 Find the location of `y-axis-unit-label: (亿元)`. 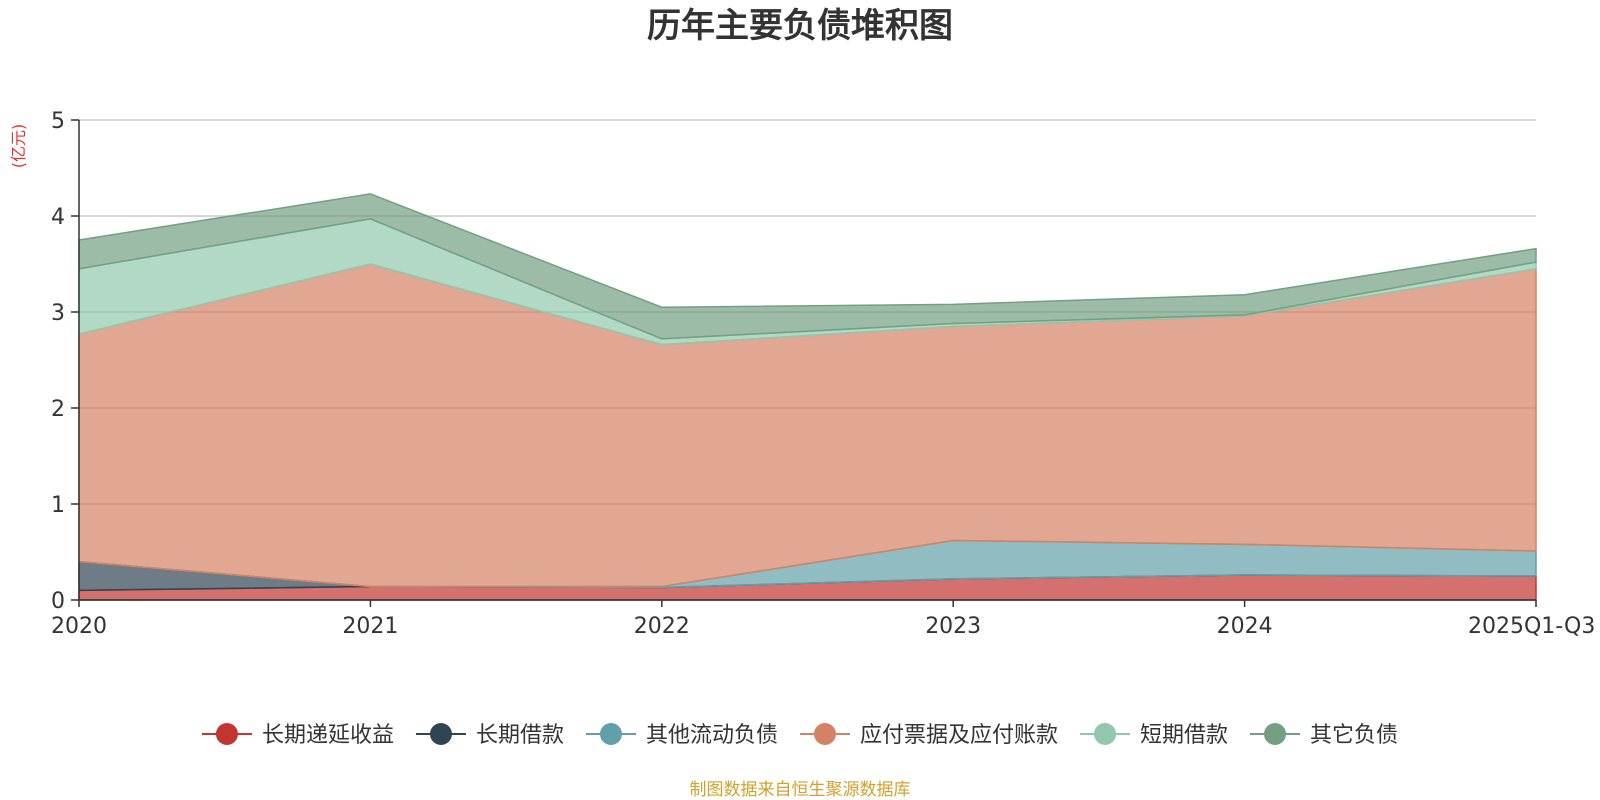

y-axis-unit-label: (亿元) is located at coordinates (18, 146).